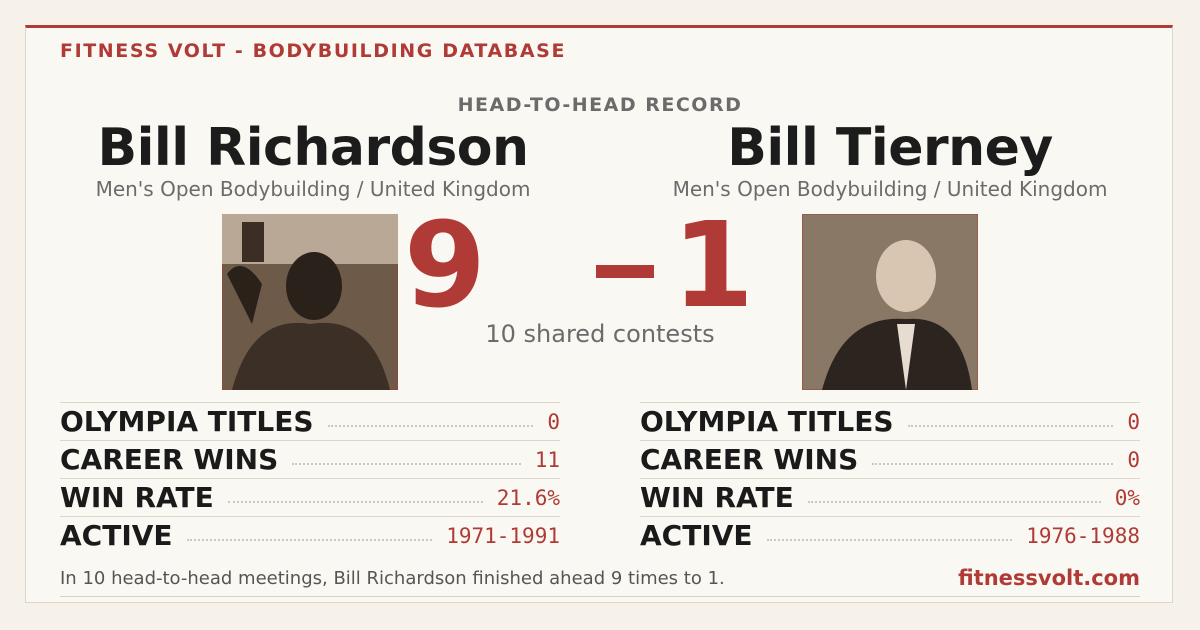  I want to click on stat-value: 11, so click(547, 459).